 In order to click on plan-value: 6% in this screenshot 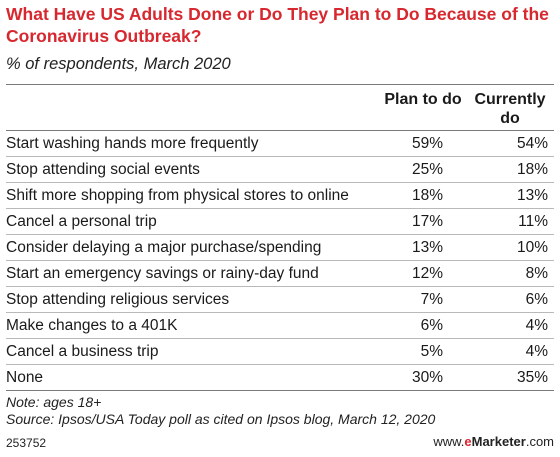, I will do `click(431, 325)`.